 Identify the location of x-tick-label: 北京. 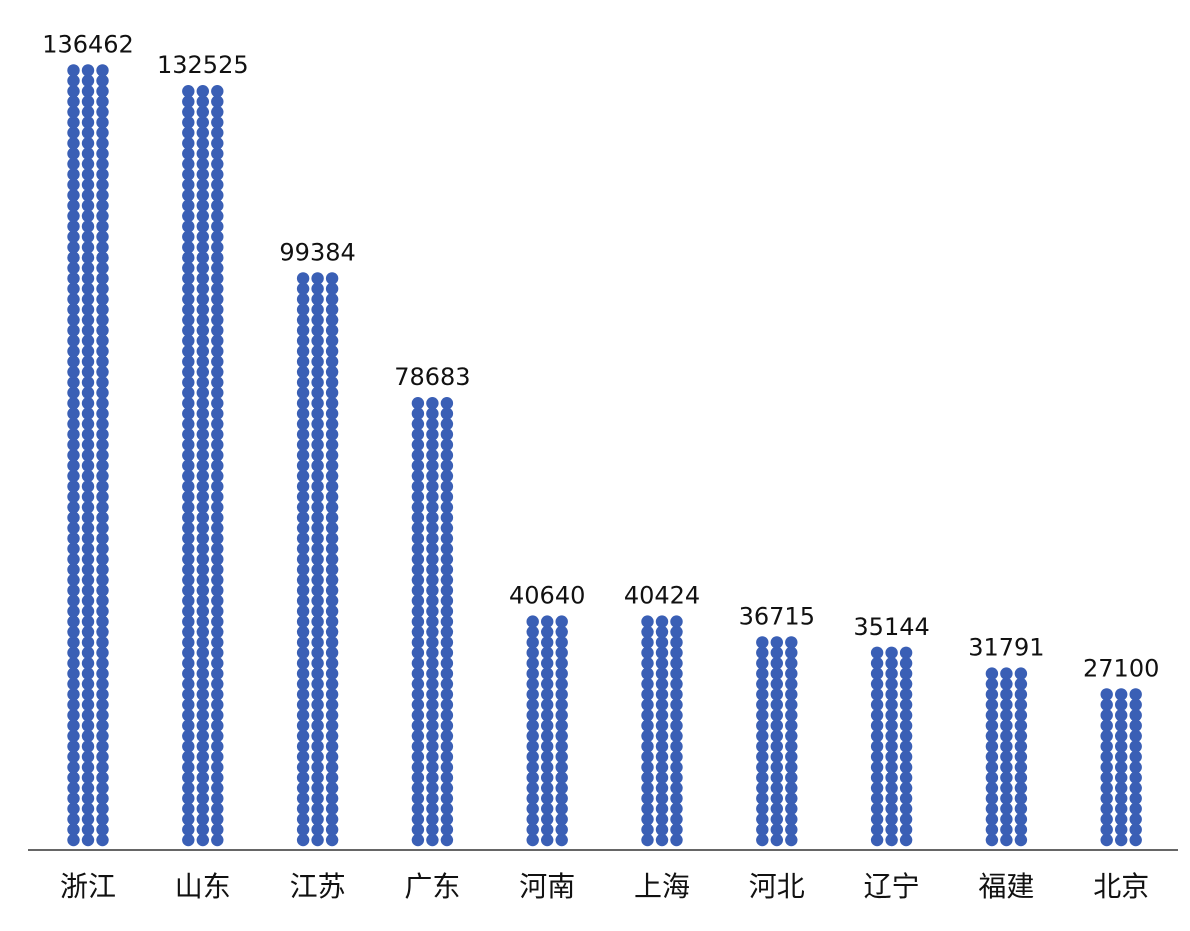
(1121, 886).